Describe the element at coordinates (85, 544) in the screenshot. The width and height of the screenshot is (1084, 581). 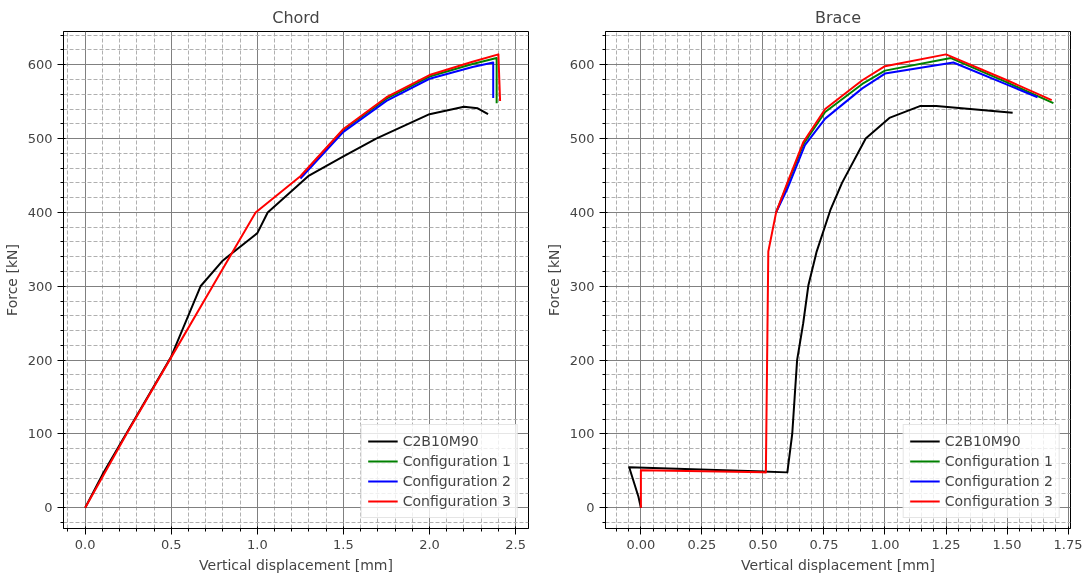
I see `x-tick-label: 0.0` at that location.